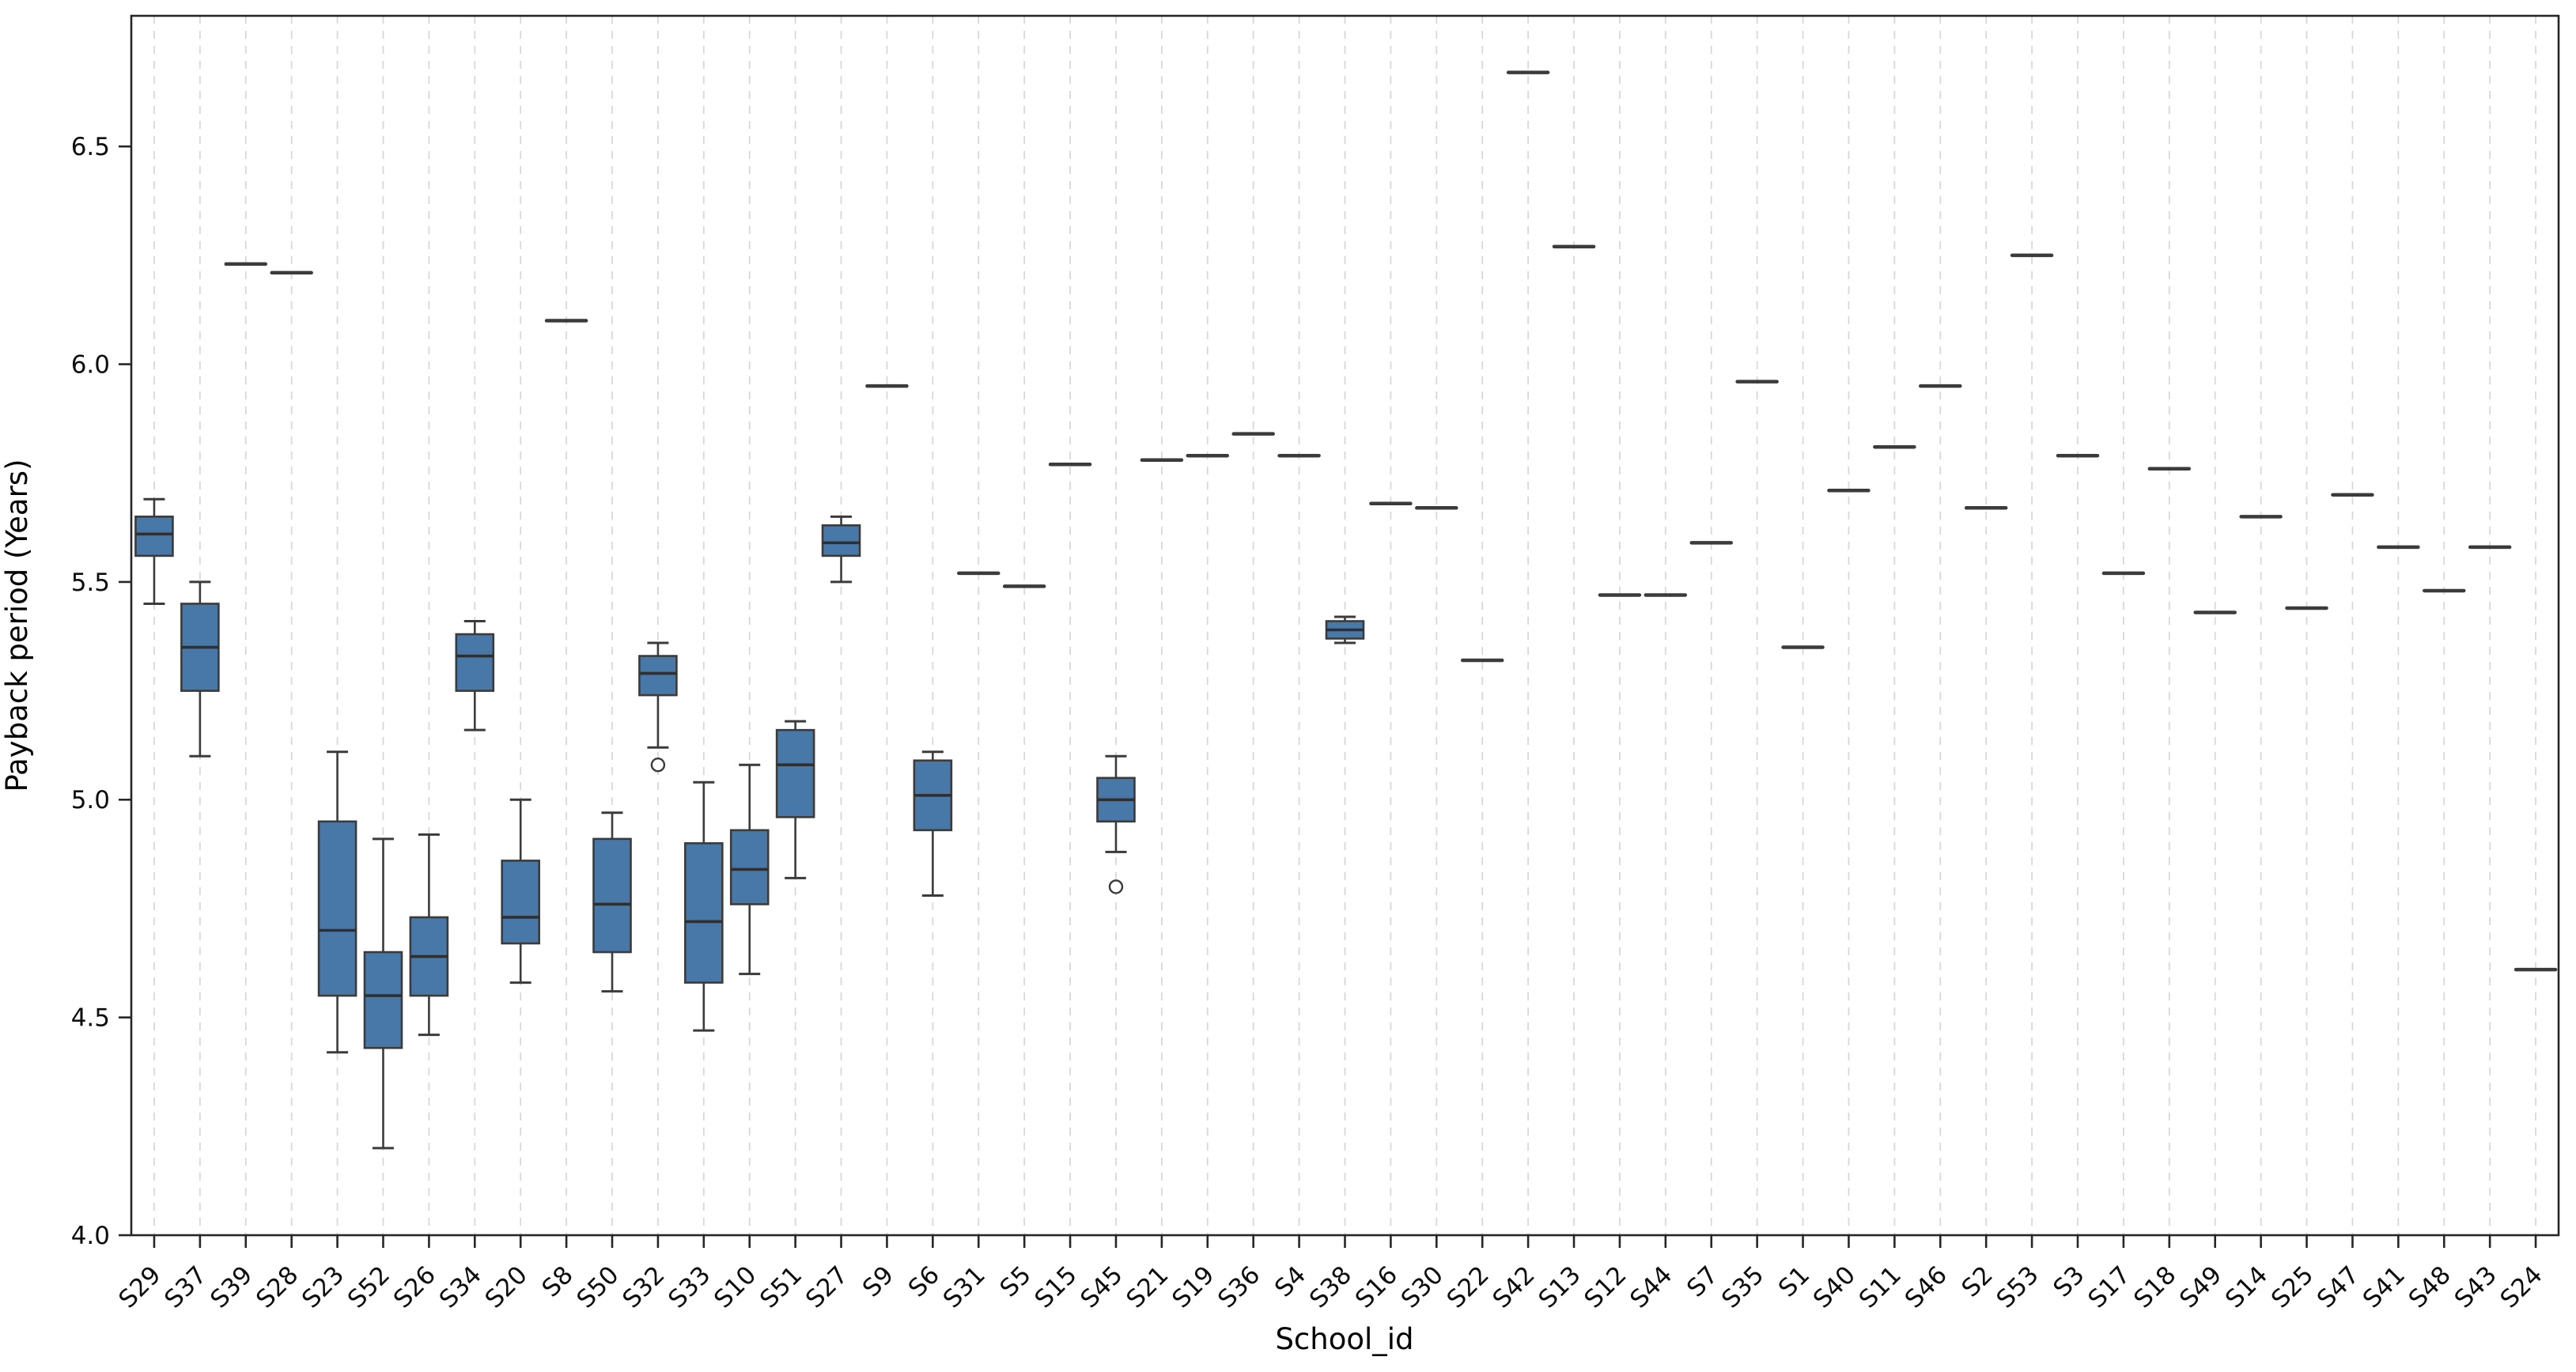  Describe the element at coordinates (90, 583) in the screenshot. I see `y-tick-label-5.5: 5.5` at that location.